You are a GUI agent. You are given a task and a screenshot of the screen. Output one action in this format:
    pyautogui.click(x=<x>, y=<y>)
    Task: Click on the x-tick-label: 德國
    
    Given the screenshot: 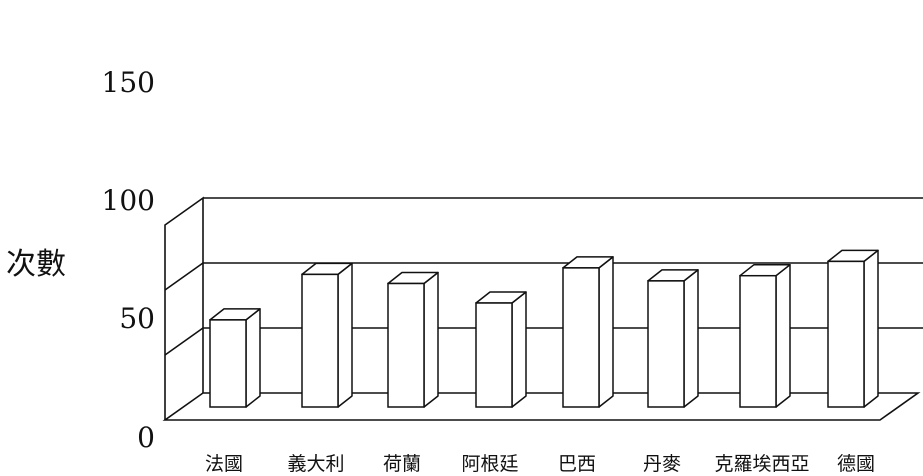 What is the action you would take?
    pyautogui.click(x=856, y=464)
    